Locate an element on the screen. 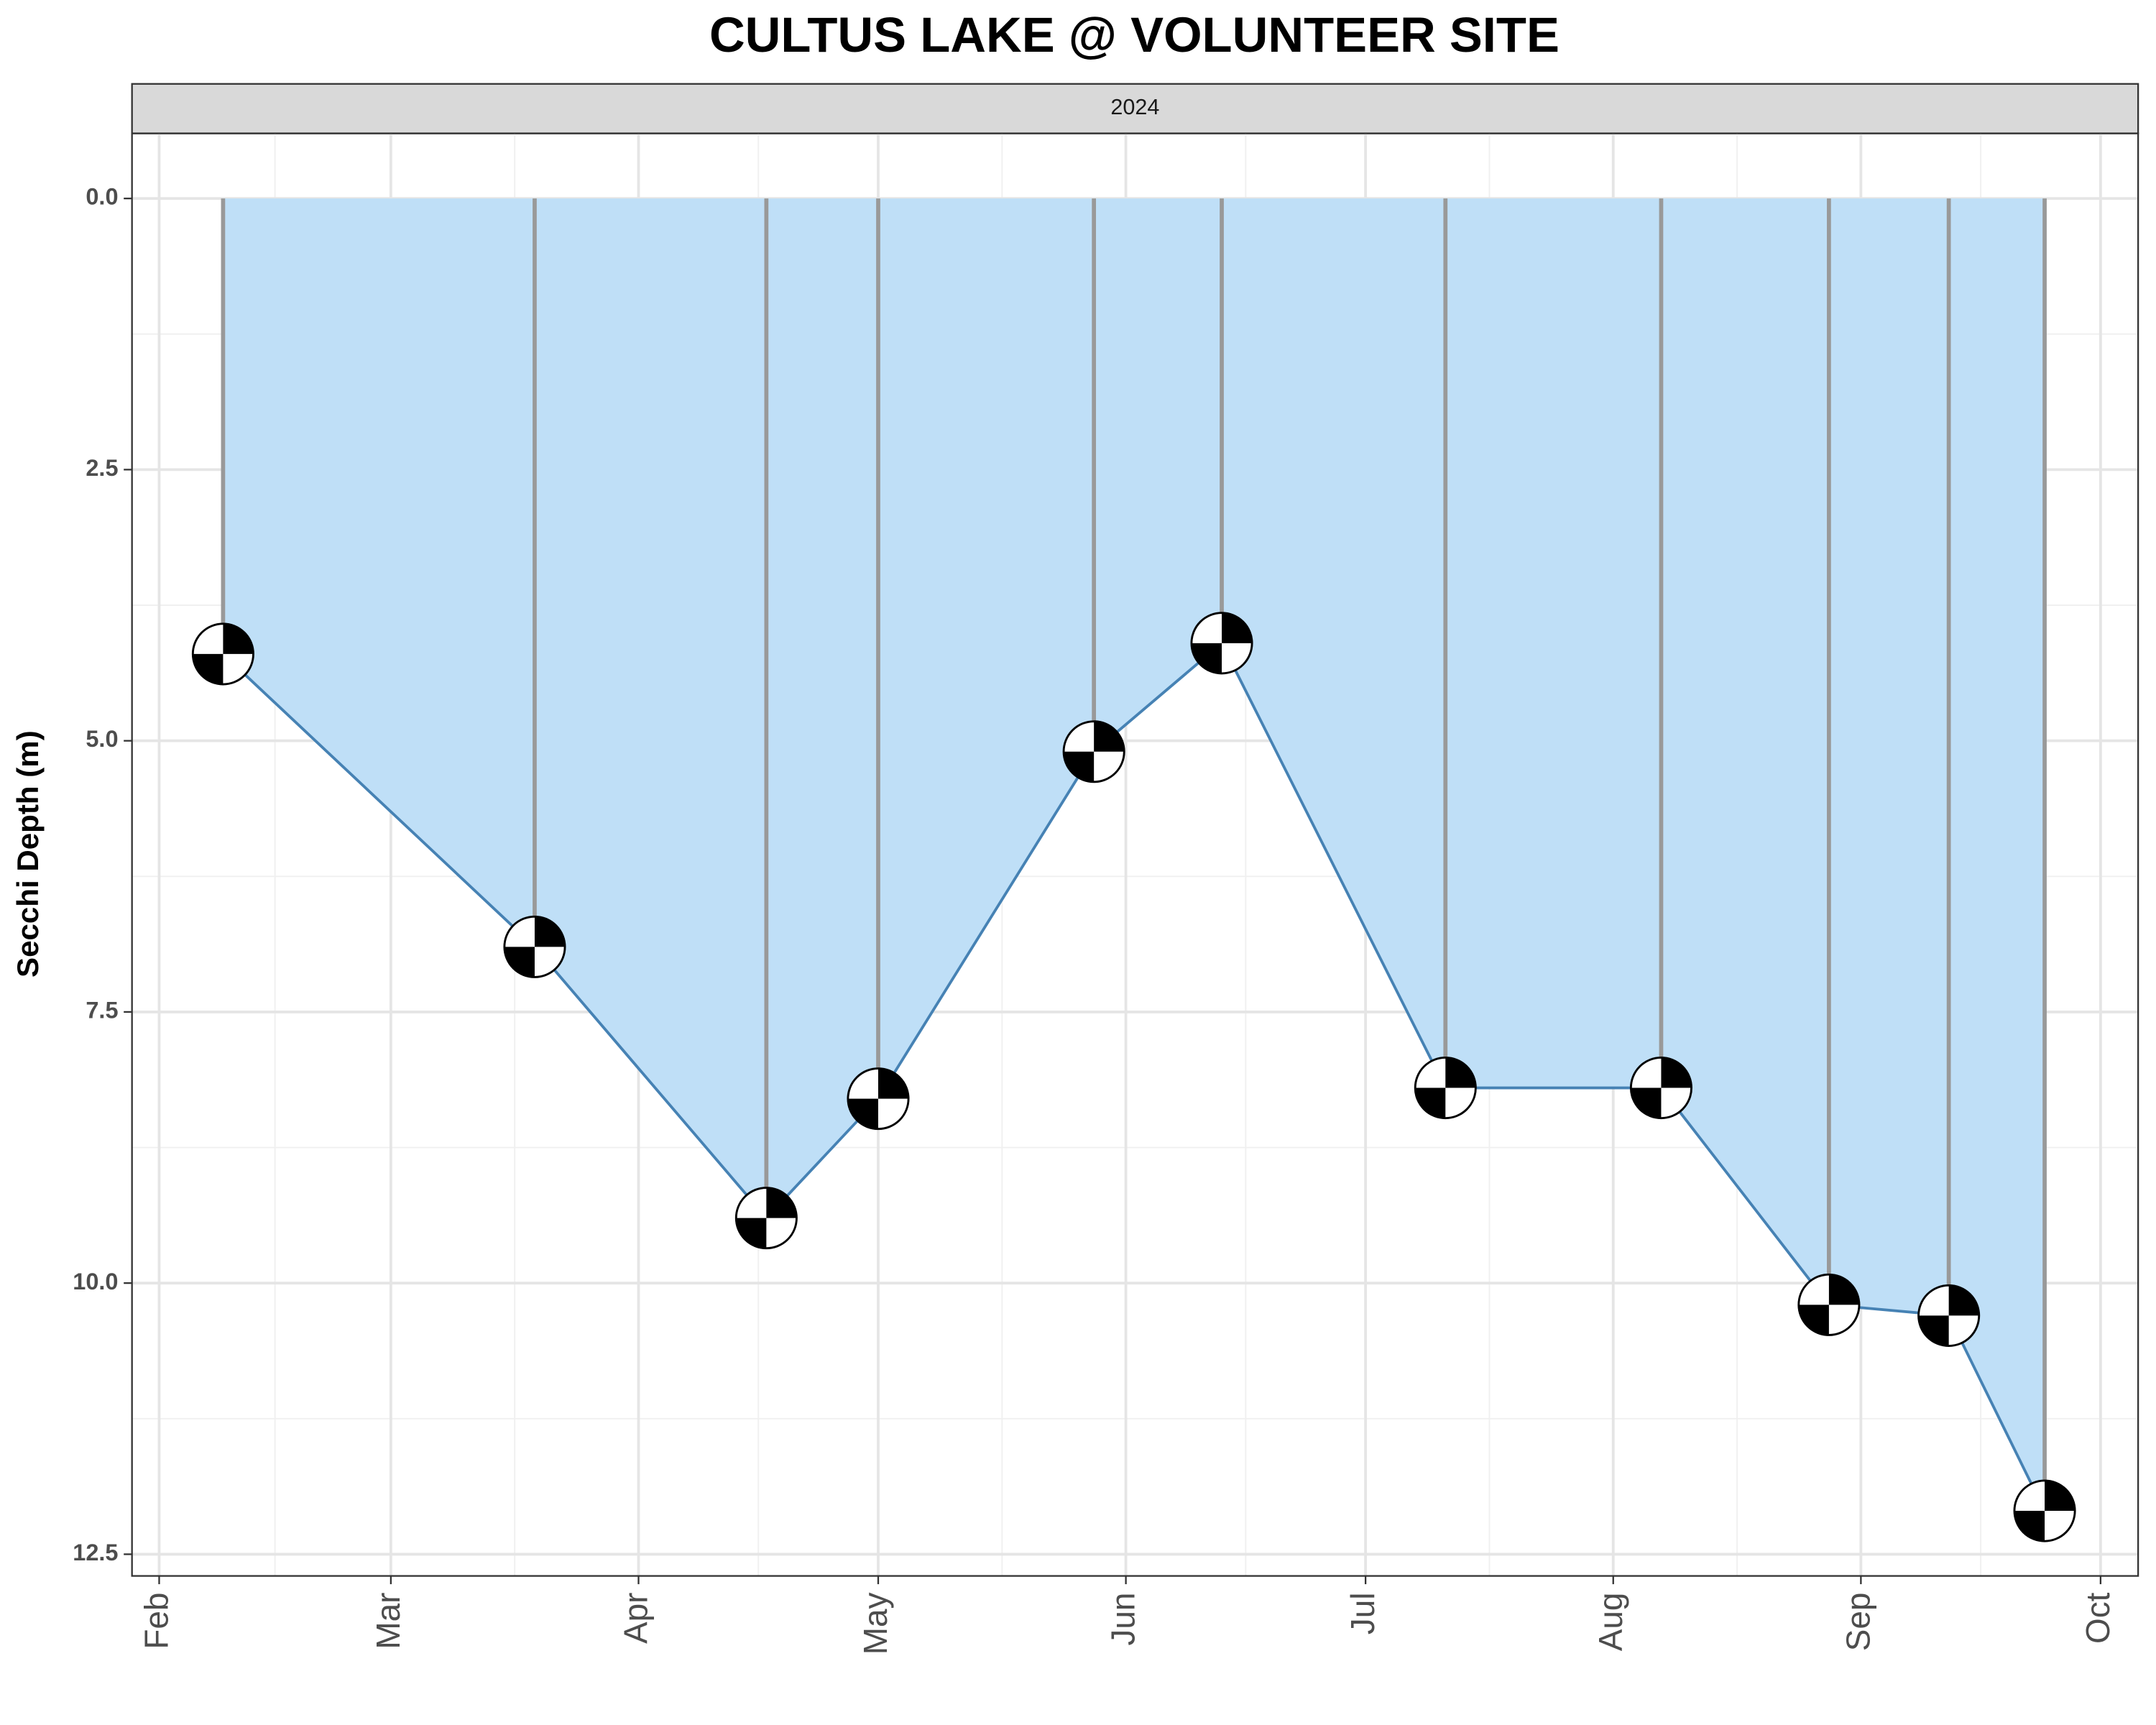  facet-strip is located at coordinates (1135, 108).